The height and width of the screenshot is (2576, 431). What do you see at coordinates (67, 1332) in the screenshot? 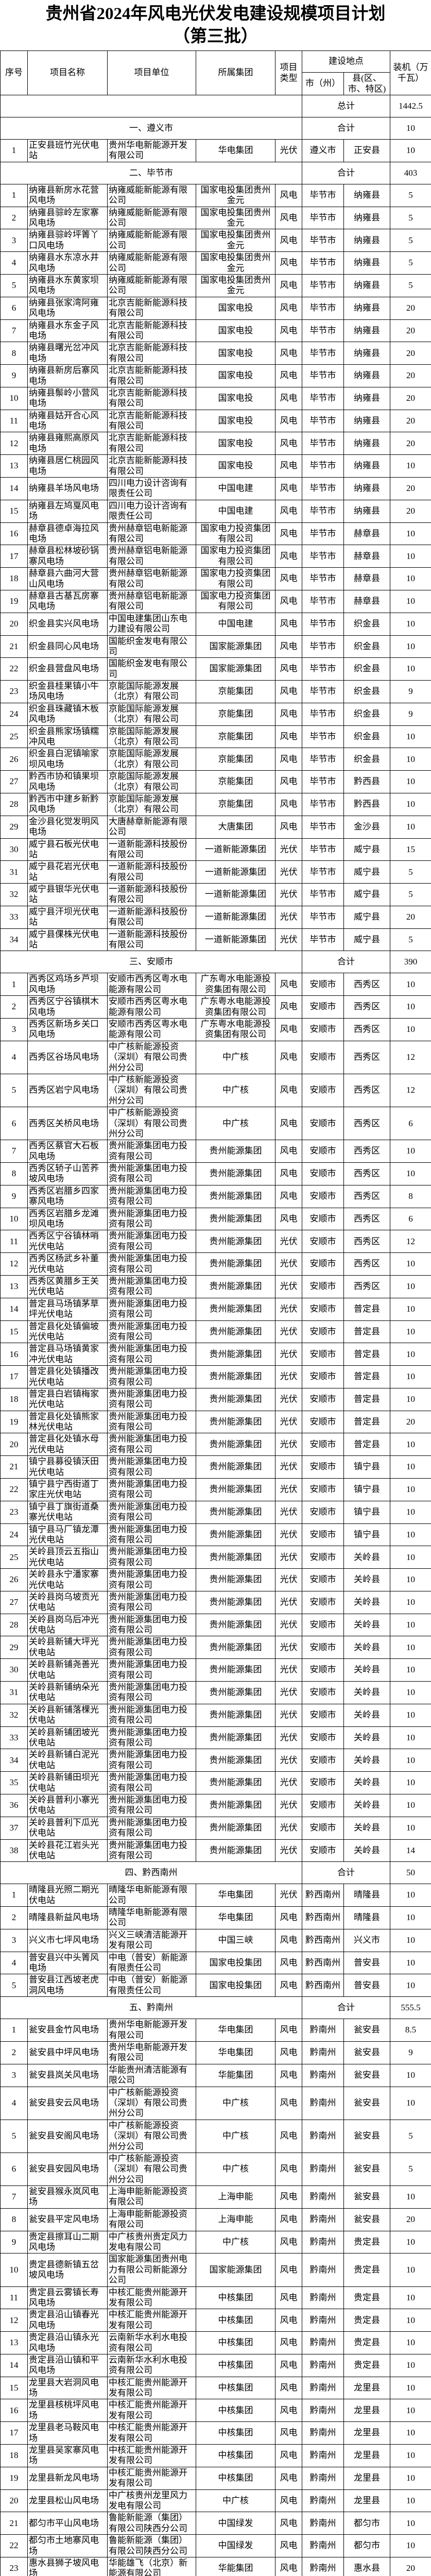
I see `project-name-cell: 普定县化处镇偏坡光伏电站` at bounding box center [67, 1332].